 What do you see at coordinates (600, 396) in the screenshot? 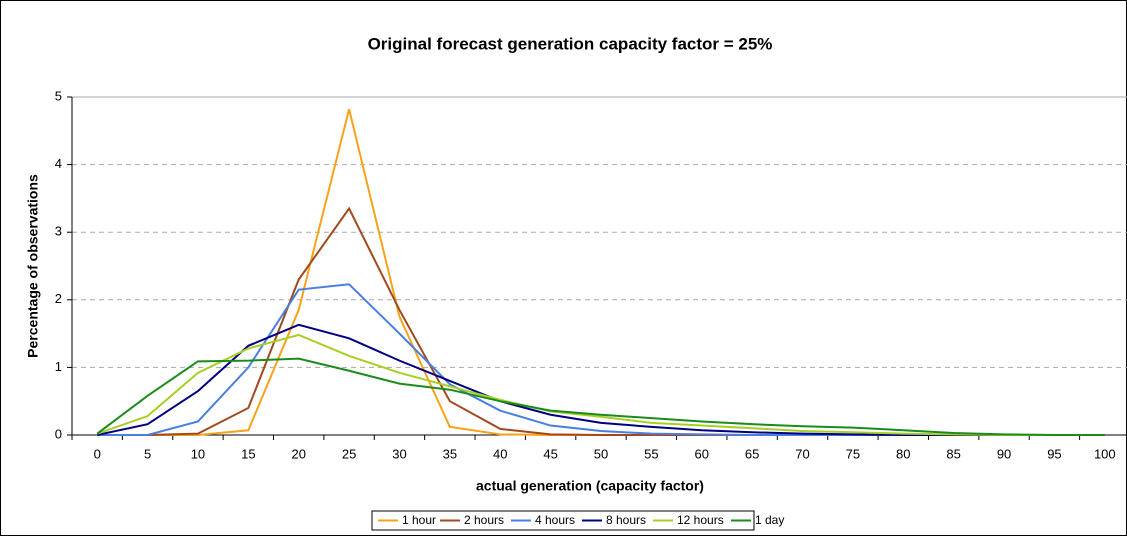
I see `series-line` at bounding box center [600, 396].